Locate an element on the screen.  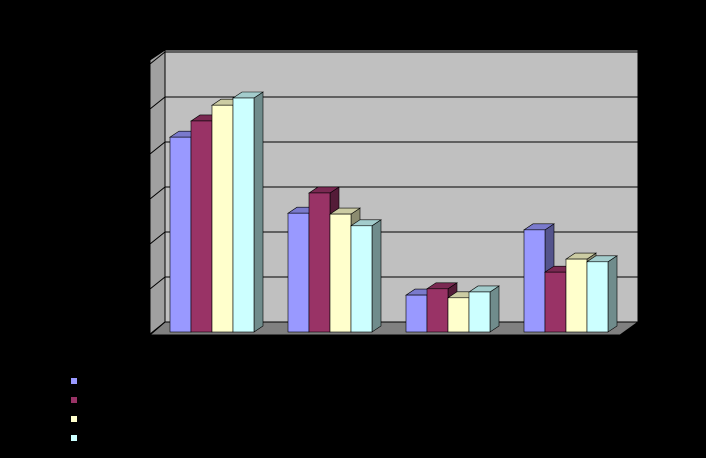
legend is located at coordinates (74, 409).